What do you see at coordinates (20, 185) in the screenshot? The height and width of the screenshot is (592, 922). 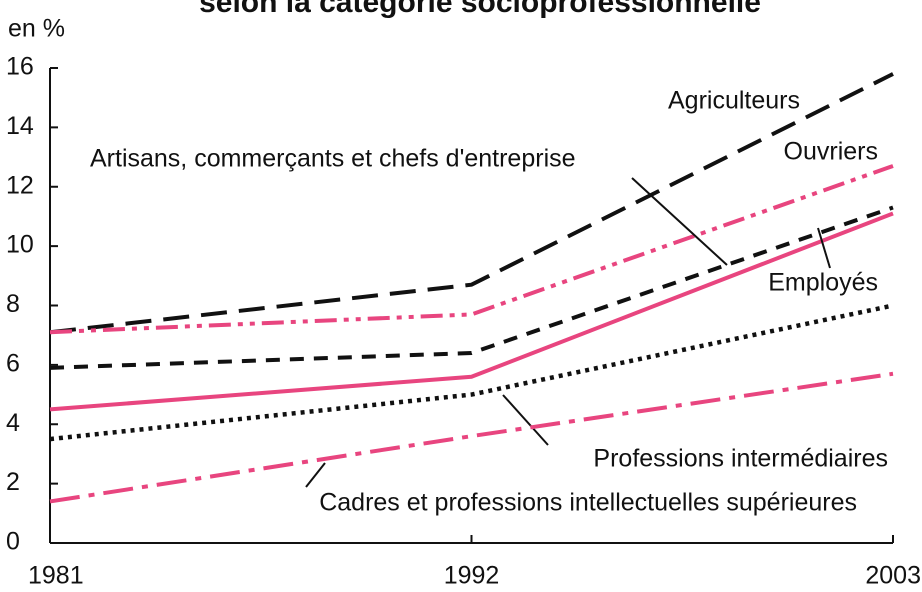 I see `y-tick-label: 12` at bounding box center [20, 185].